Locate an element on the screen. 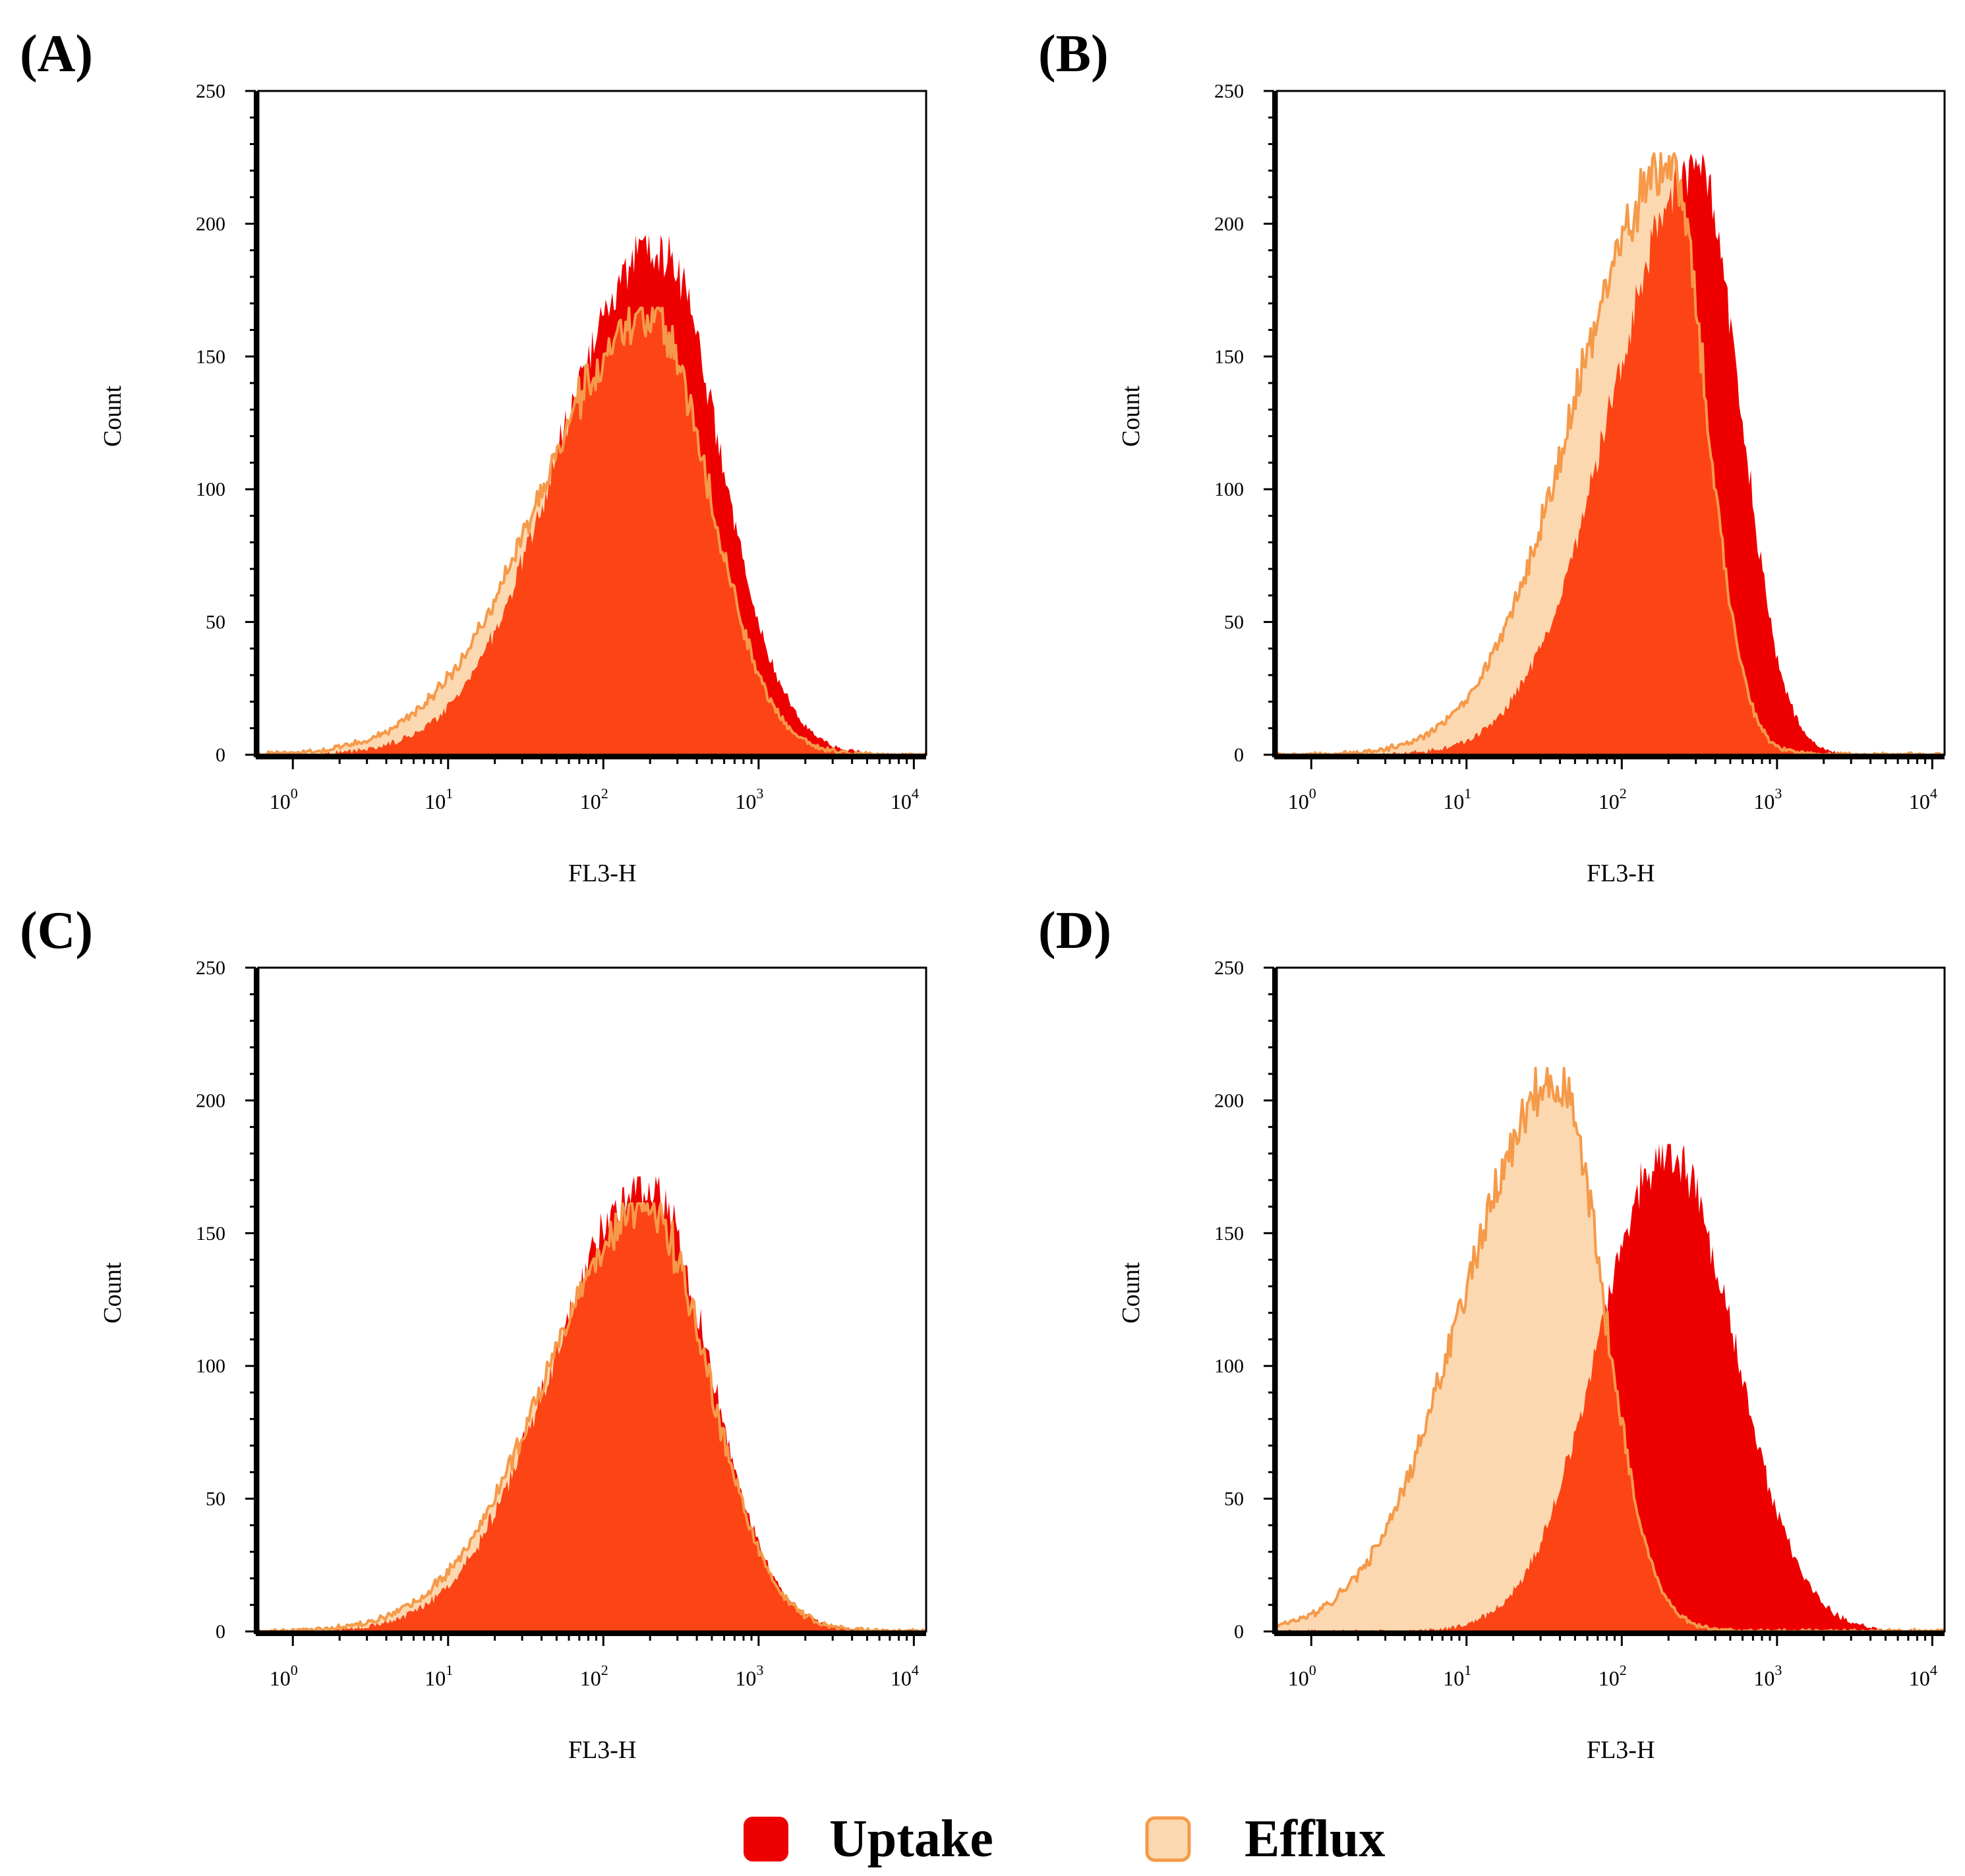 This screenshot has height=1876, width=1965. panel-label: (D) is located at coordinates (1074, 931).